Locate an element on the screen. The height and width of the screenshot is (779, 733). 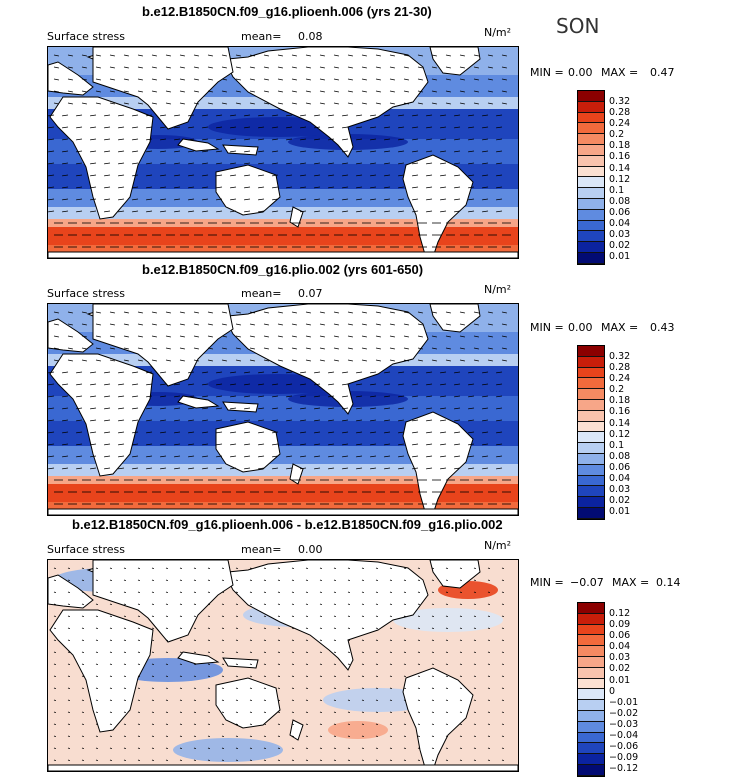
colorbar-tick-label: −0.01 is located at coordinates (624, 702).